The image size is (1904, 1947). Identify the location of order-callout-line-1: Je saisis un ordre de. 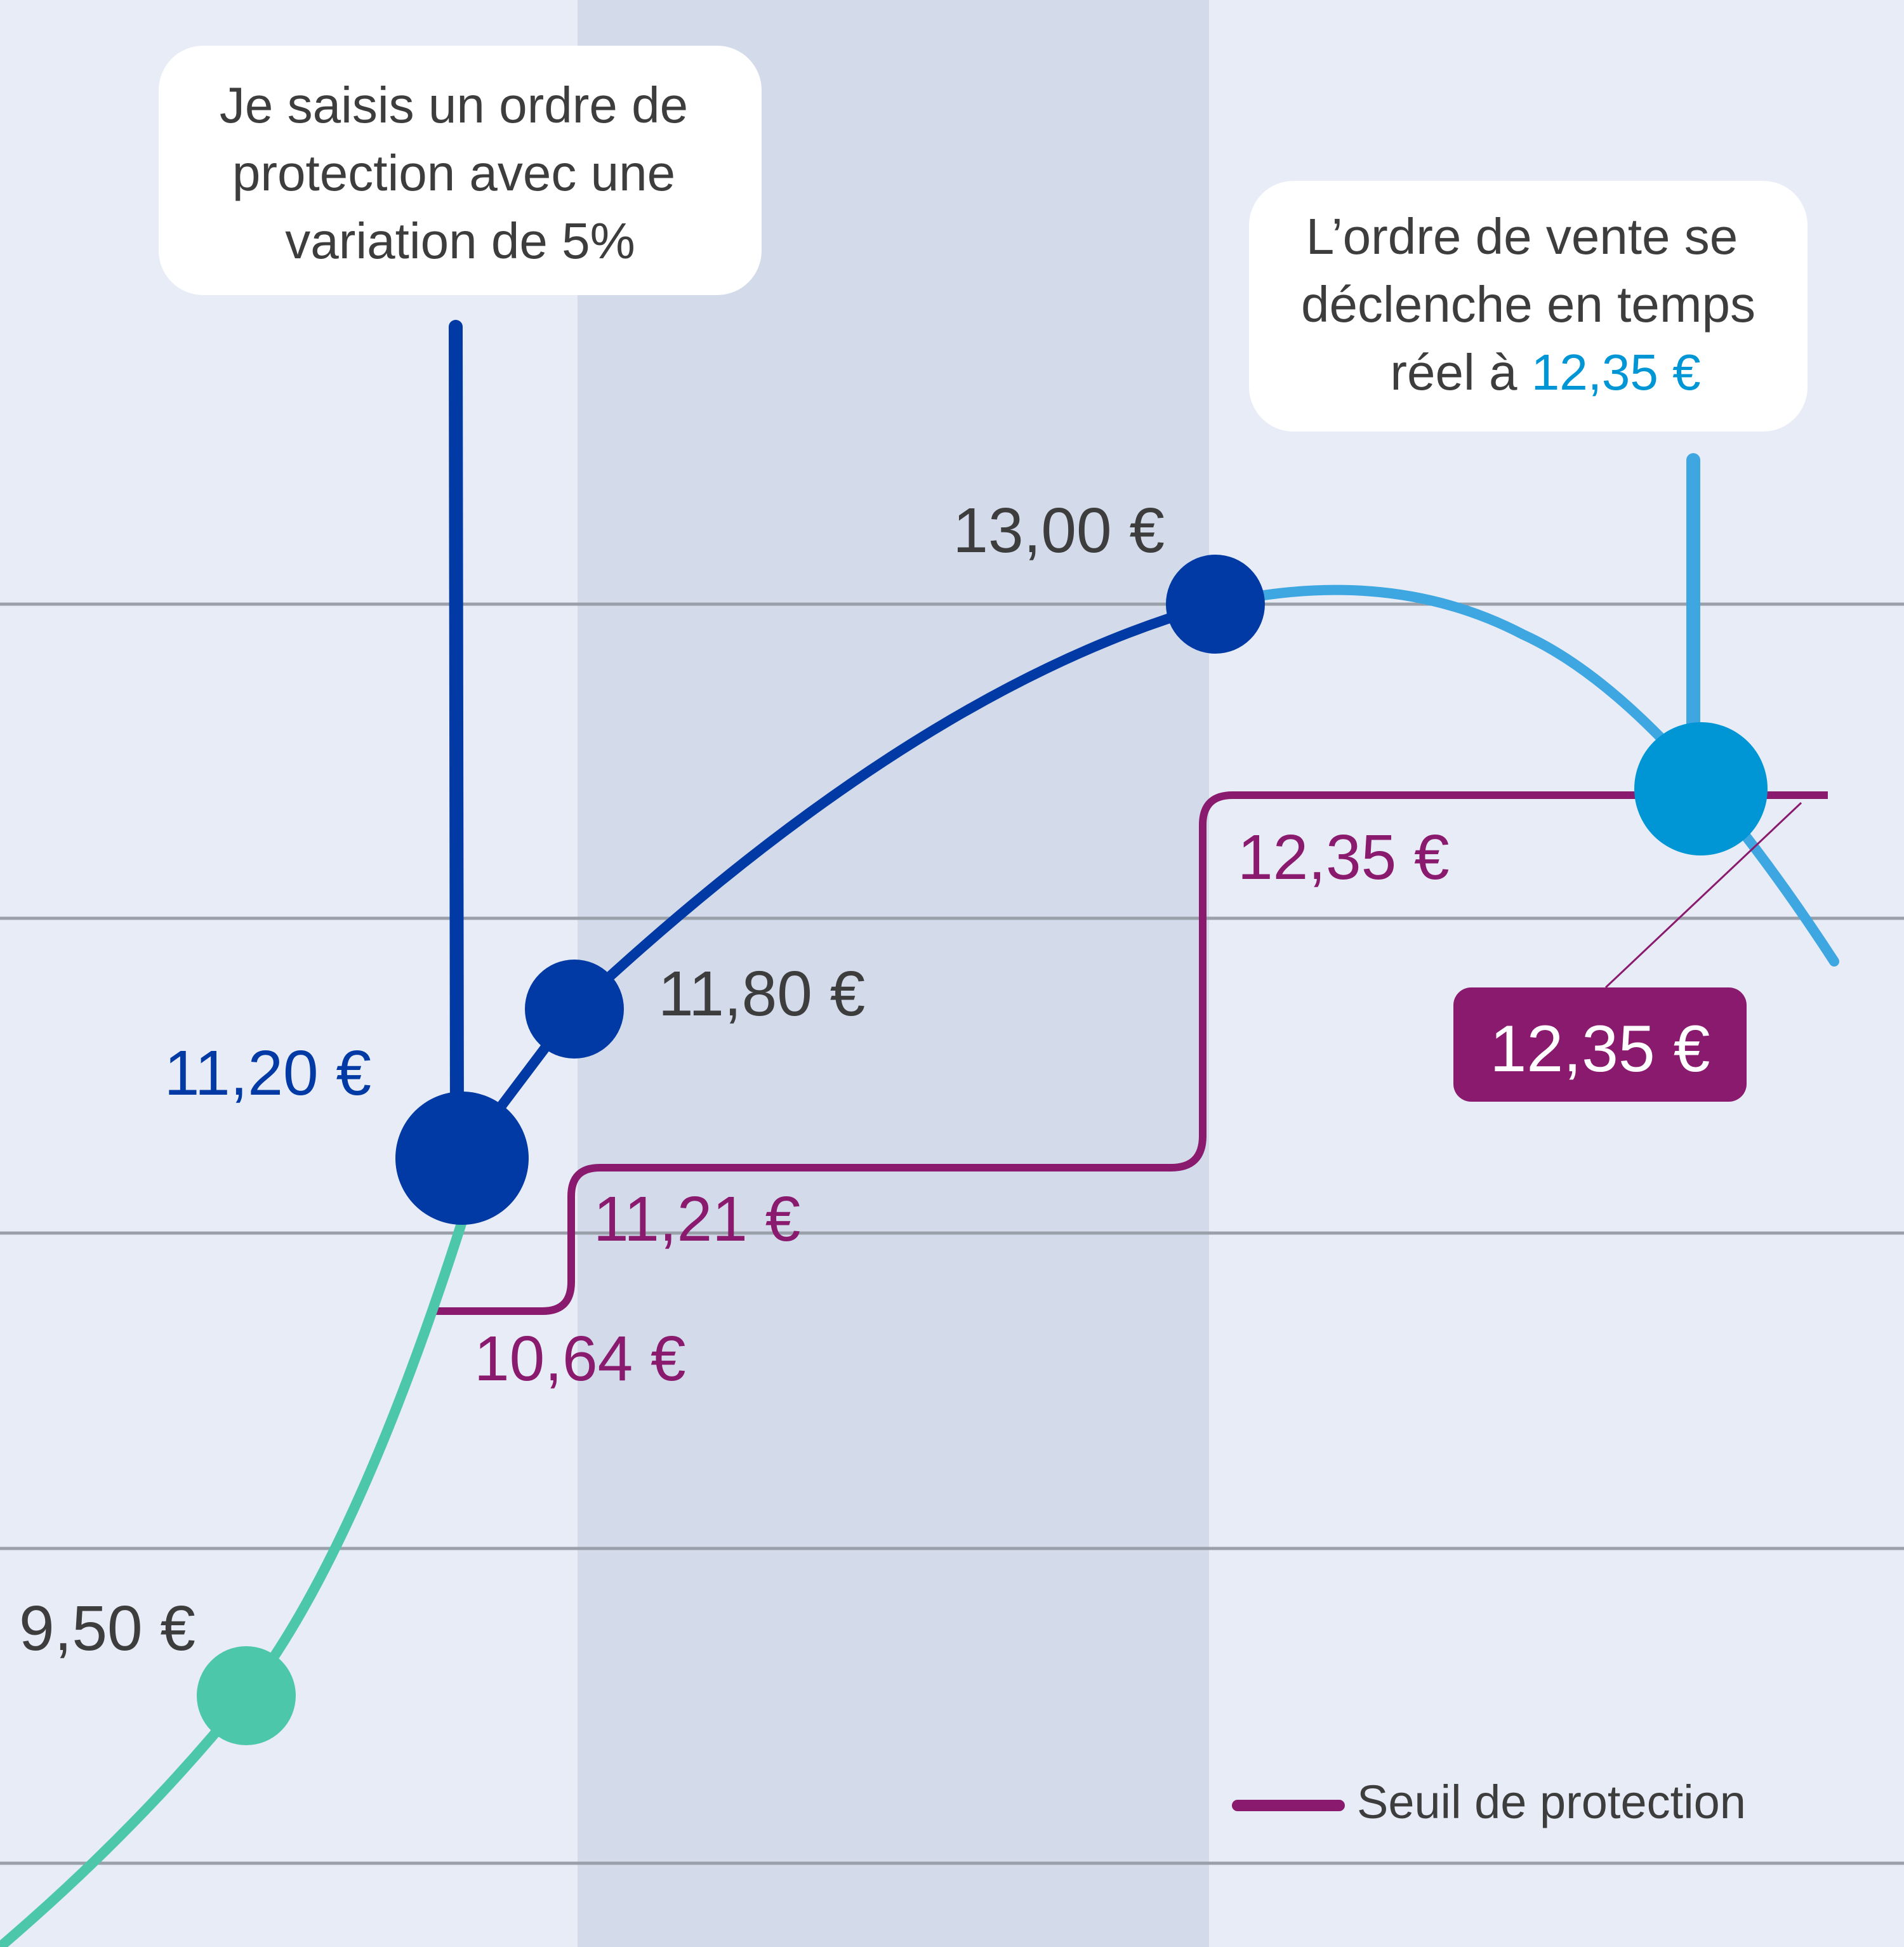
(454, 105).